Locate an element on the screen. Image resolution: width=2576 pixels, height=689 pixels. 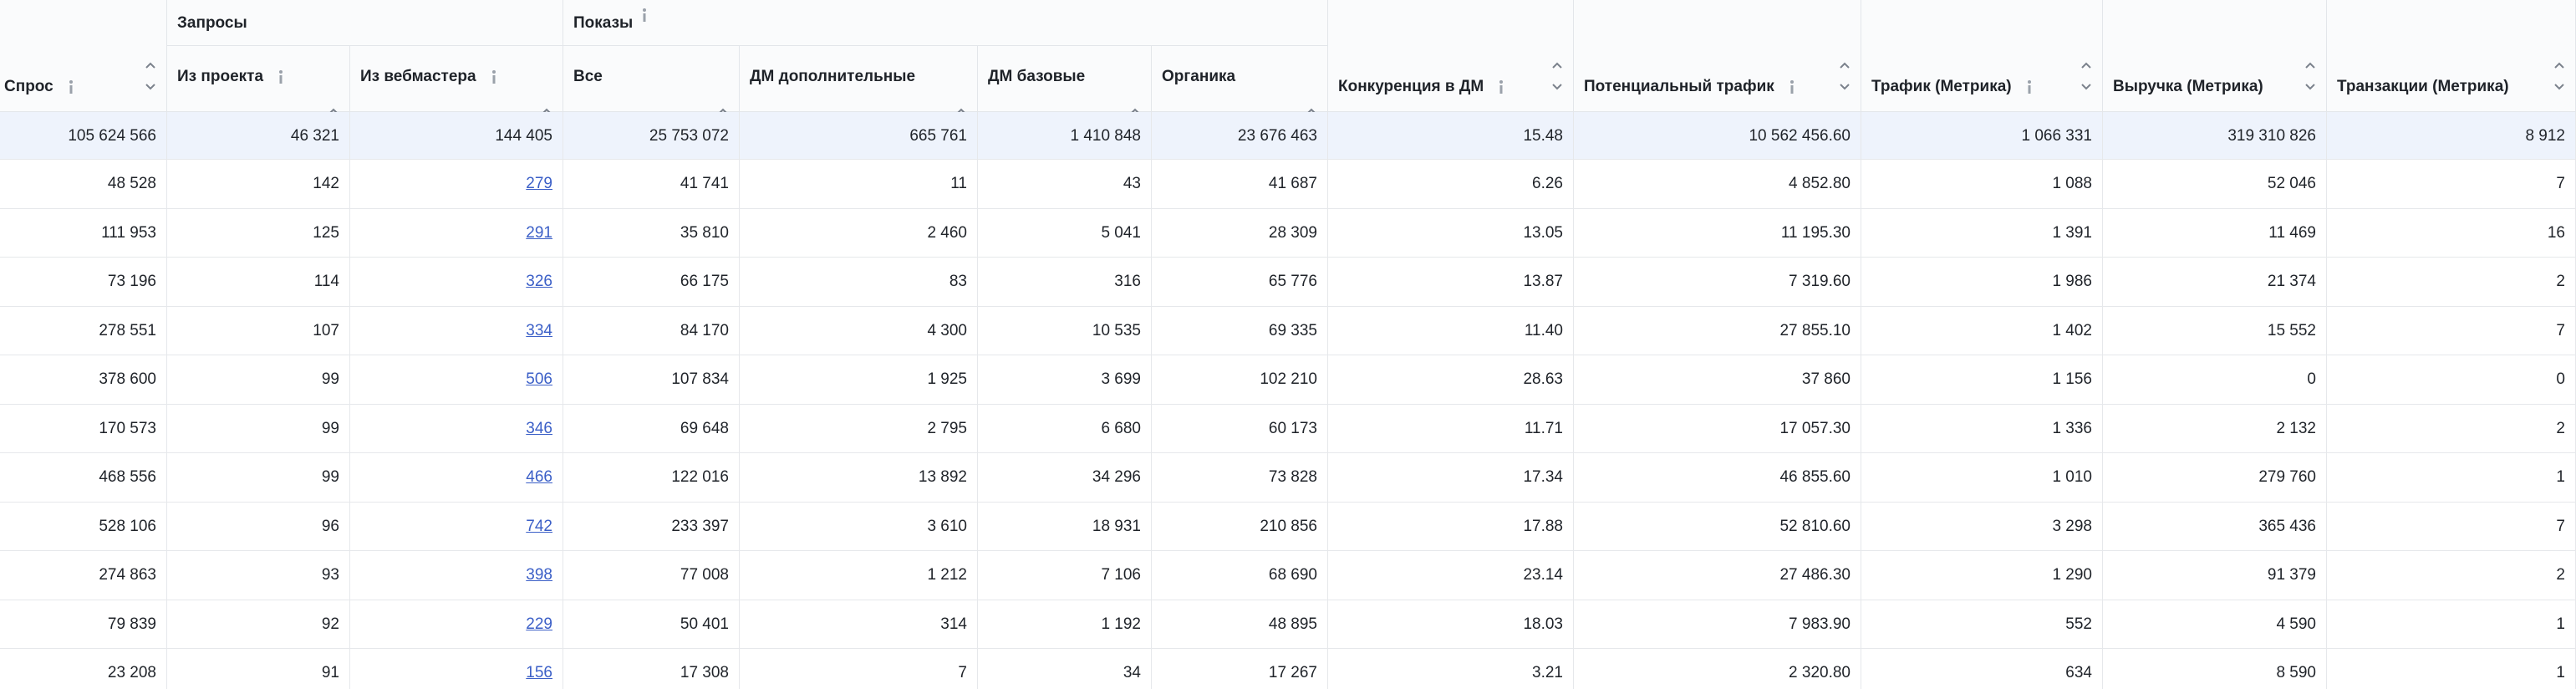
cell-value: 99 is located at coordinates (330, 428).